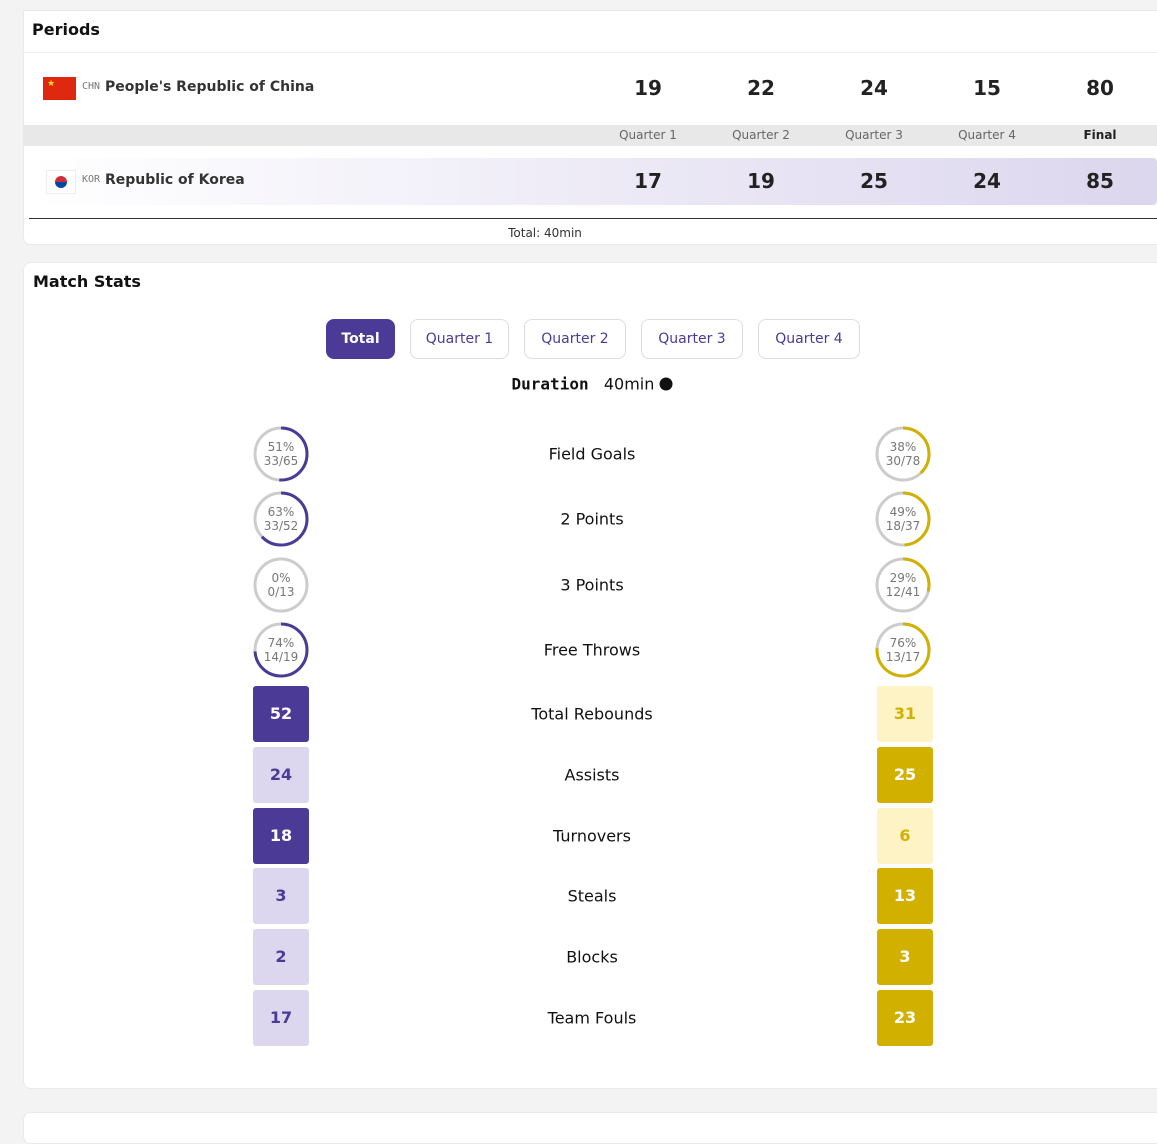 The width and height of the screenshot is (1157, 1144). Describe the element at coordinates (903, 591) in the screenshot. I see `ratio: 12/41` at that location.